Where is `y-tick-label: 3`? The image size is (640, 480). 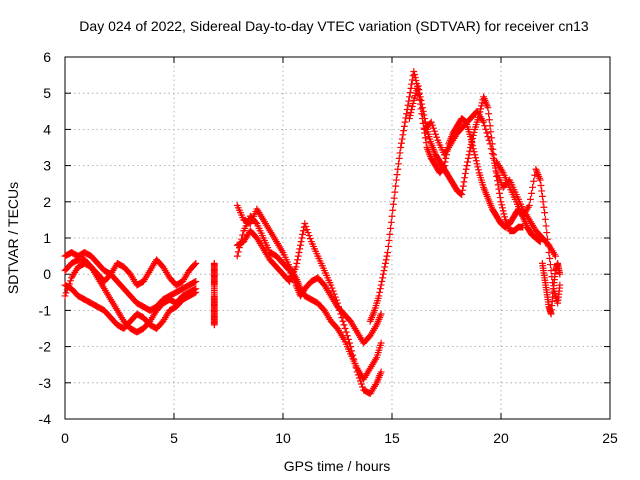 y-tick-label: 3 is located at coordinates (47, 166).